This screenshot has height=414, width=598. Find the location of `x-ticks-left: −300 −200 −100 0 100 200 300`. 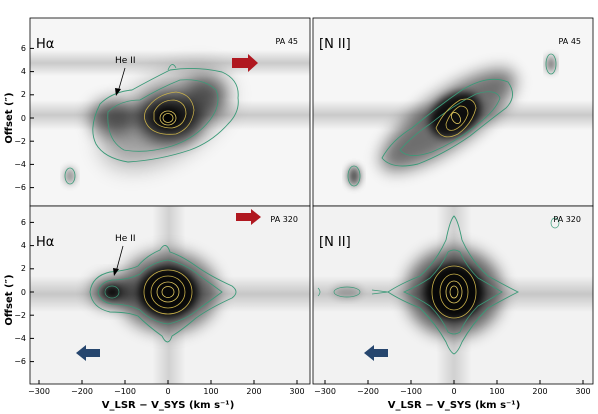

x-ticks-left: −300 −200 −100 0 100 200 300 is located at coordinates (166, 388).